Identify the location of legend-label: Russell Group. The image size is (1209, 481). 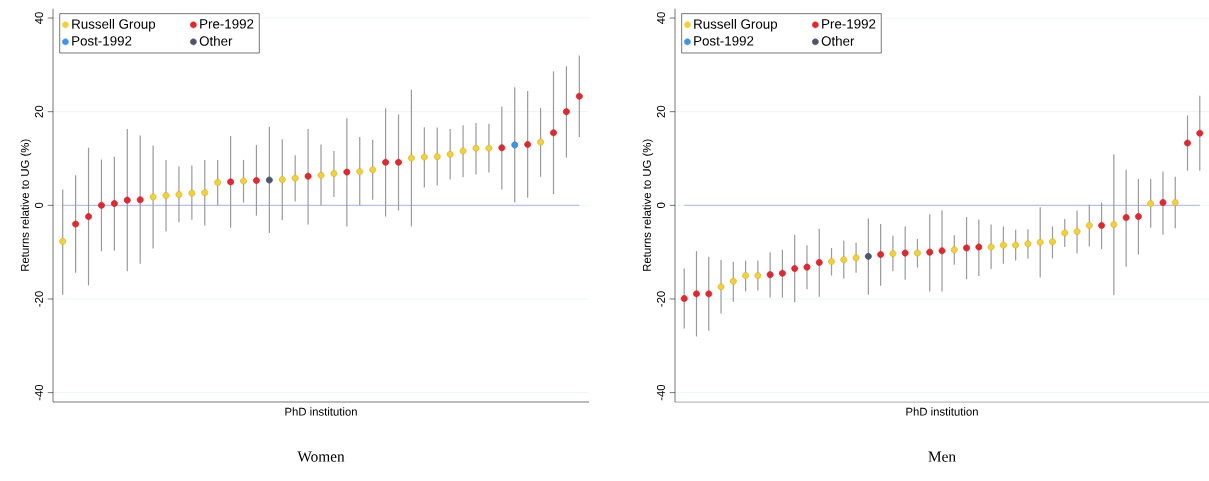
(114, 25).